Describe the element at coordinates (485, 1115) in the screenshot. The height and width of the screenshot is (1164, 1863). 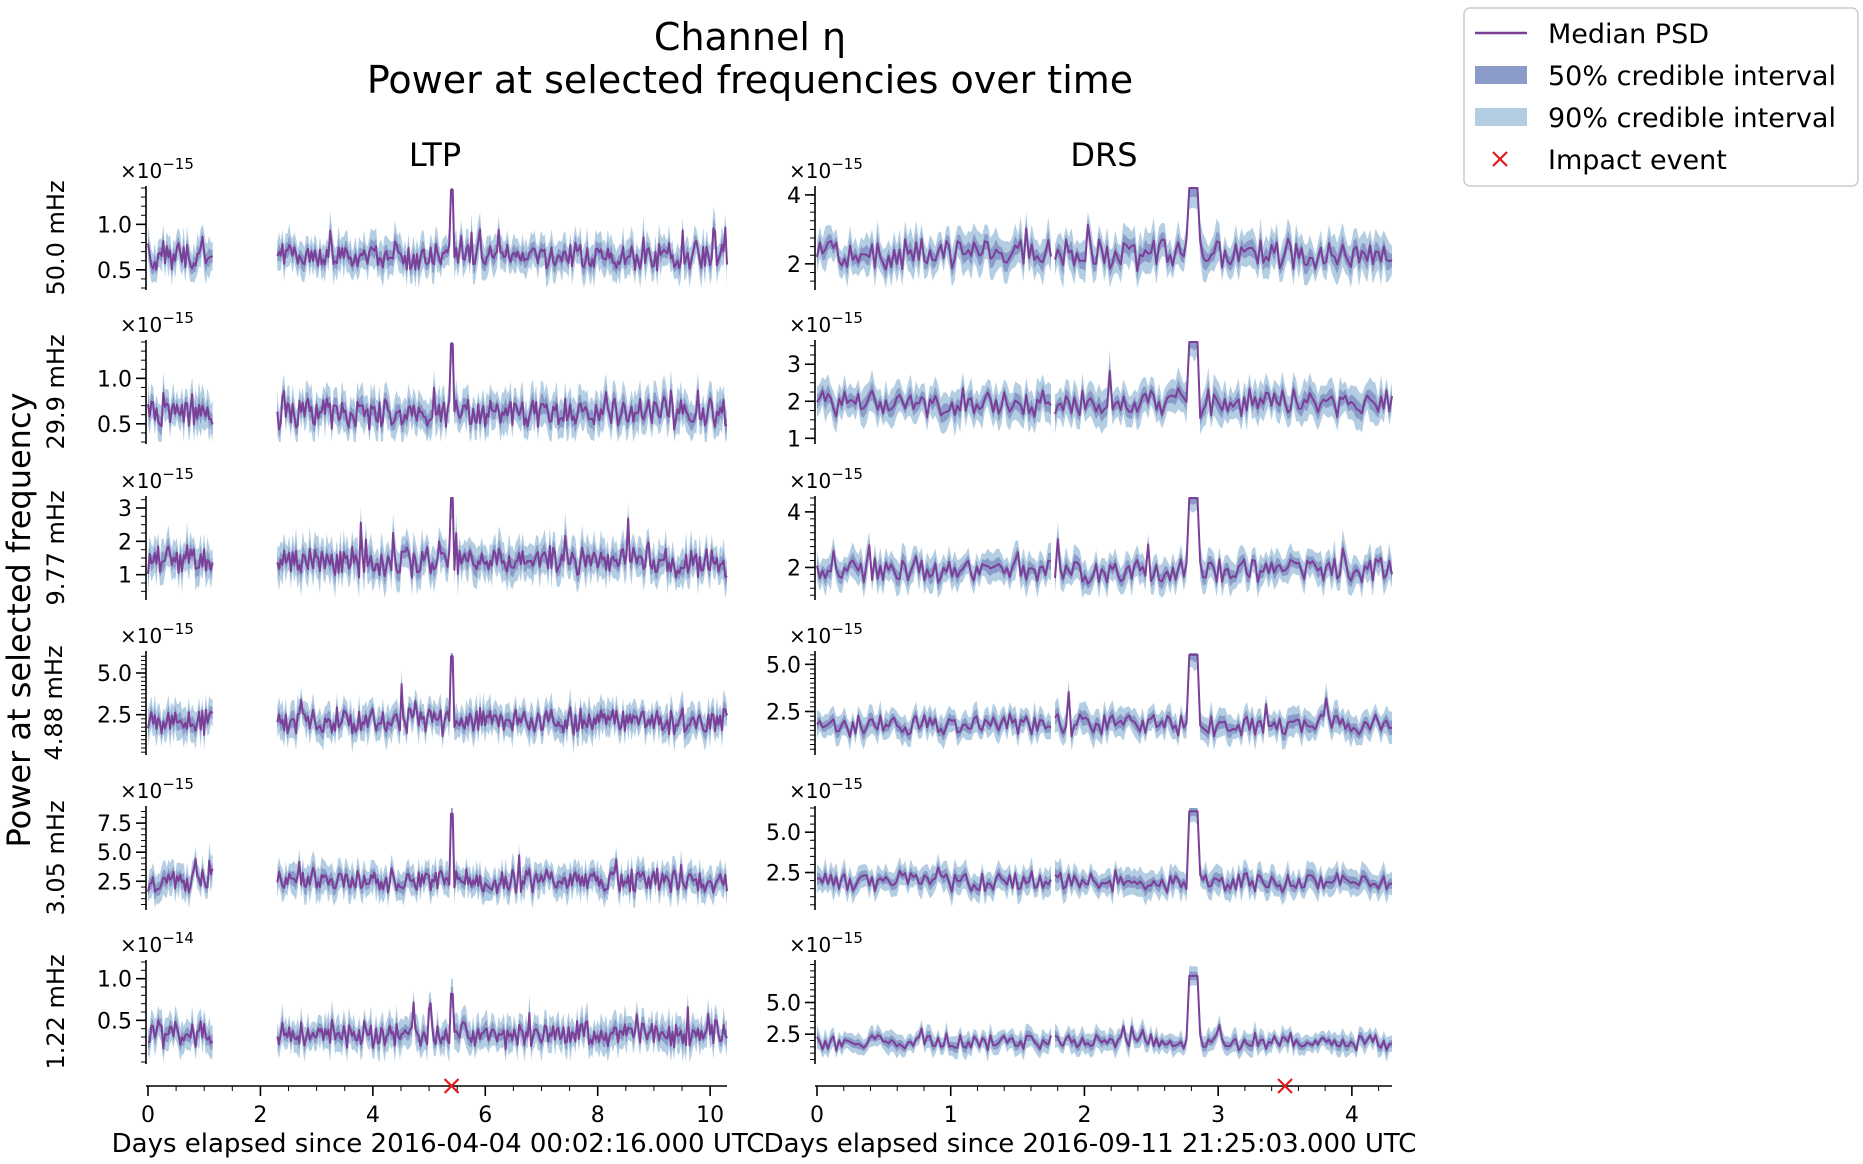
I see `x-tick-label: 6` at that location.